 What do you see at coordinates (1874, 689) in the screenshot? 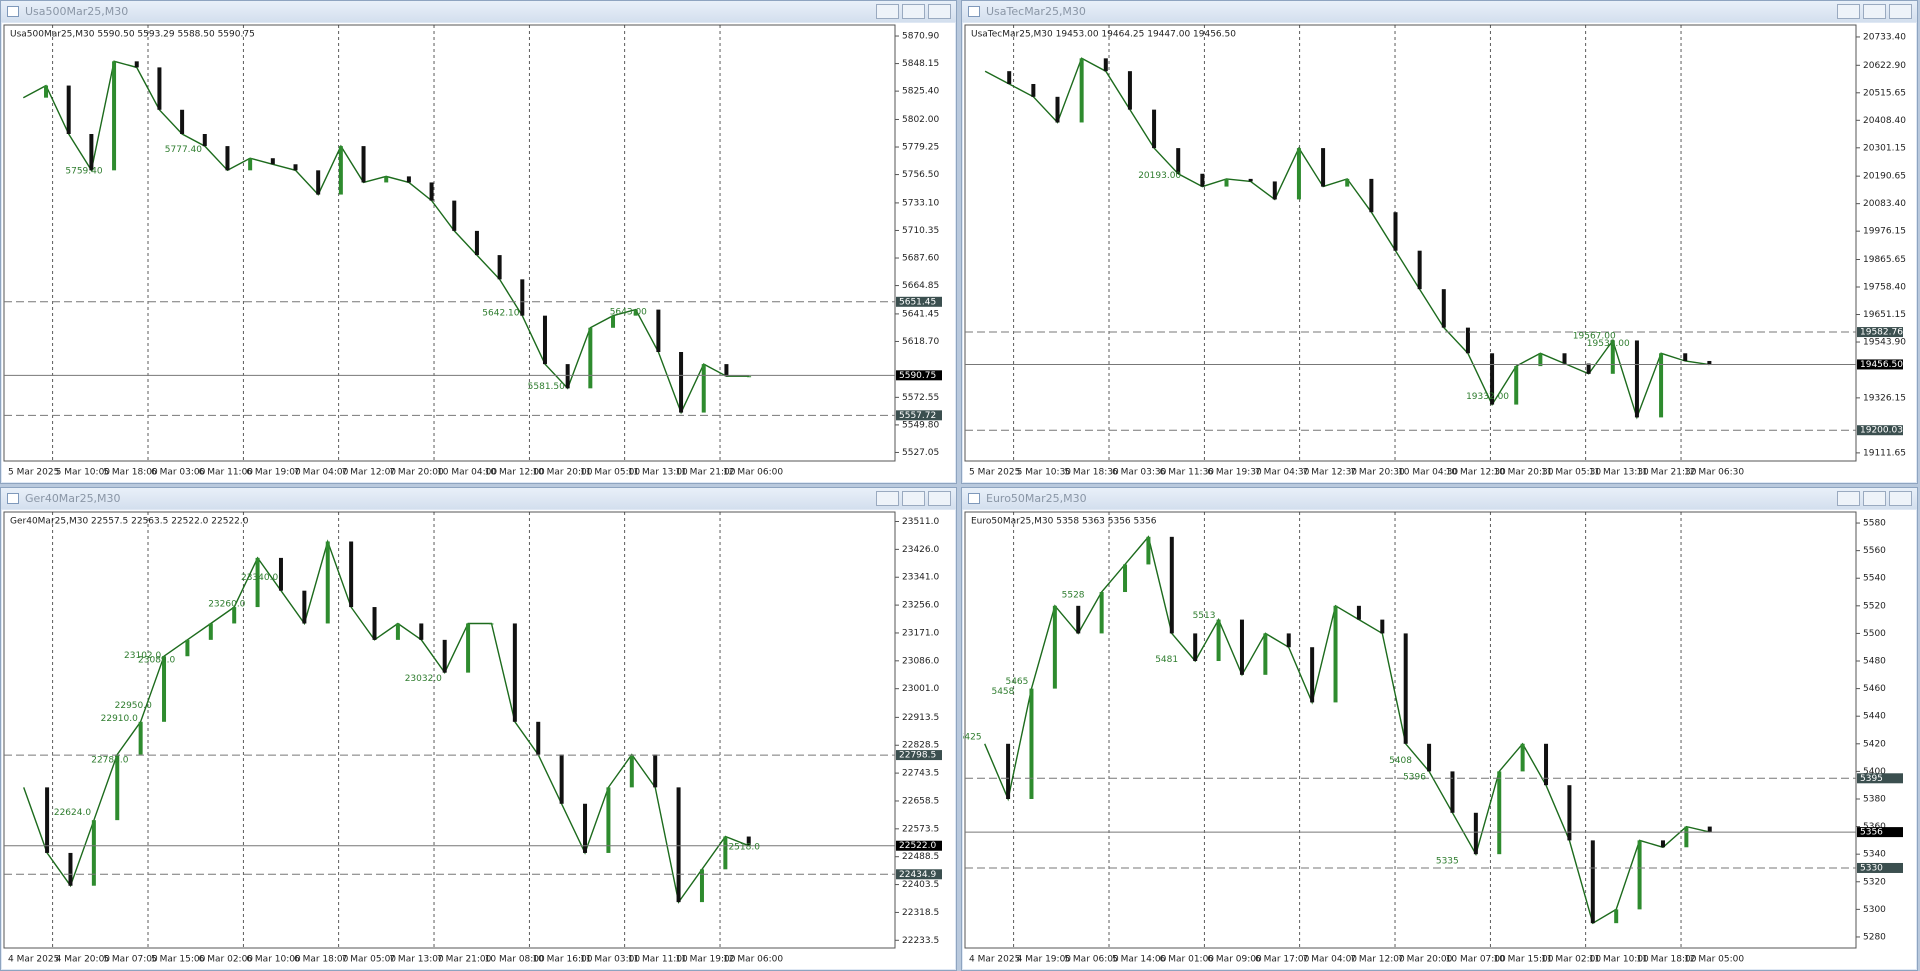
I see `y-tick-label: 5460` at bounding box center [1874, 689].